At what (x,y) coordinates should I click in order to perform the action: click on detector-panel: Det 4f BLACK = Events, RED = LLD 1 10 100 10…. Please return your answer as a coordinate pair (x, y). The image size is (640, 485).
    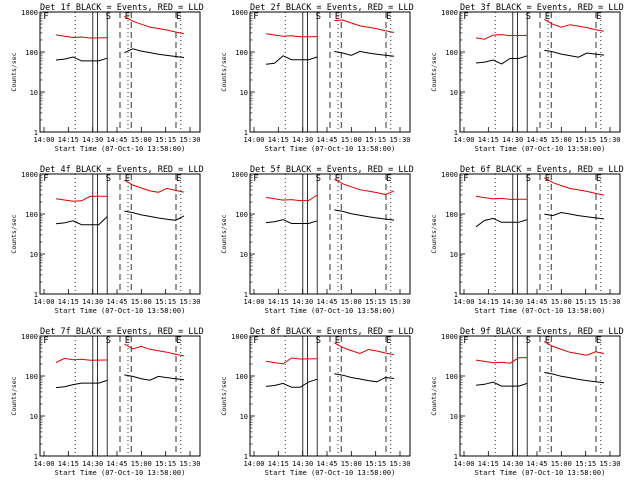
    Looking at the image, I should click on (107, 240).